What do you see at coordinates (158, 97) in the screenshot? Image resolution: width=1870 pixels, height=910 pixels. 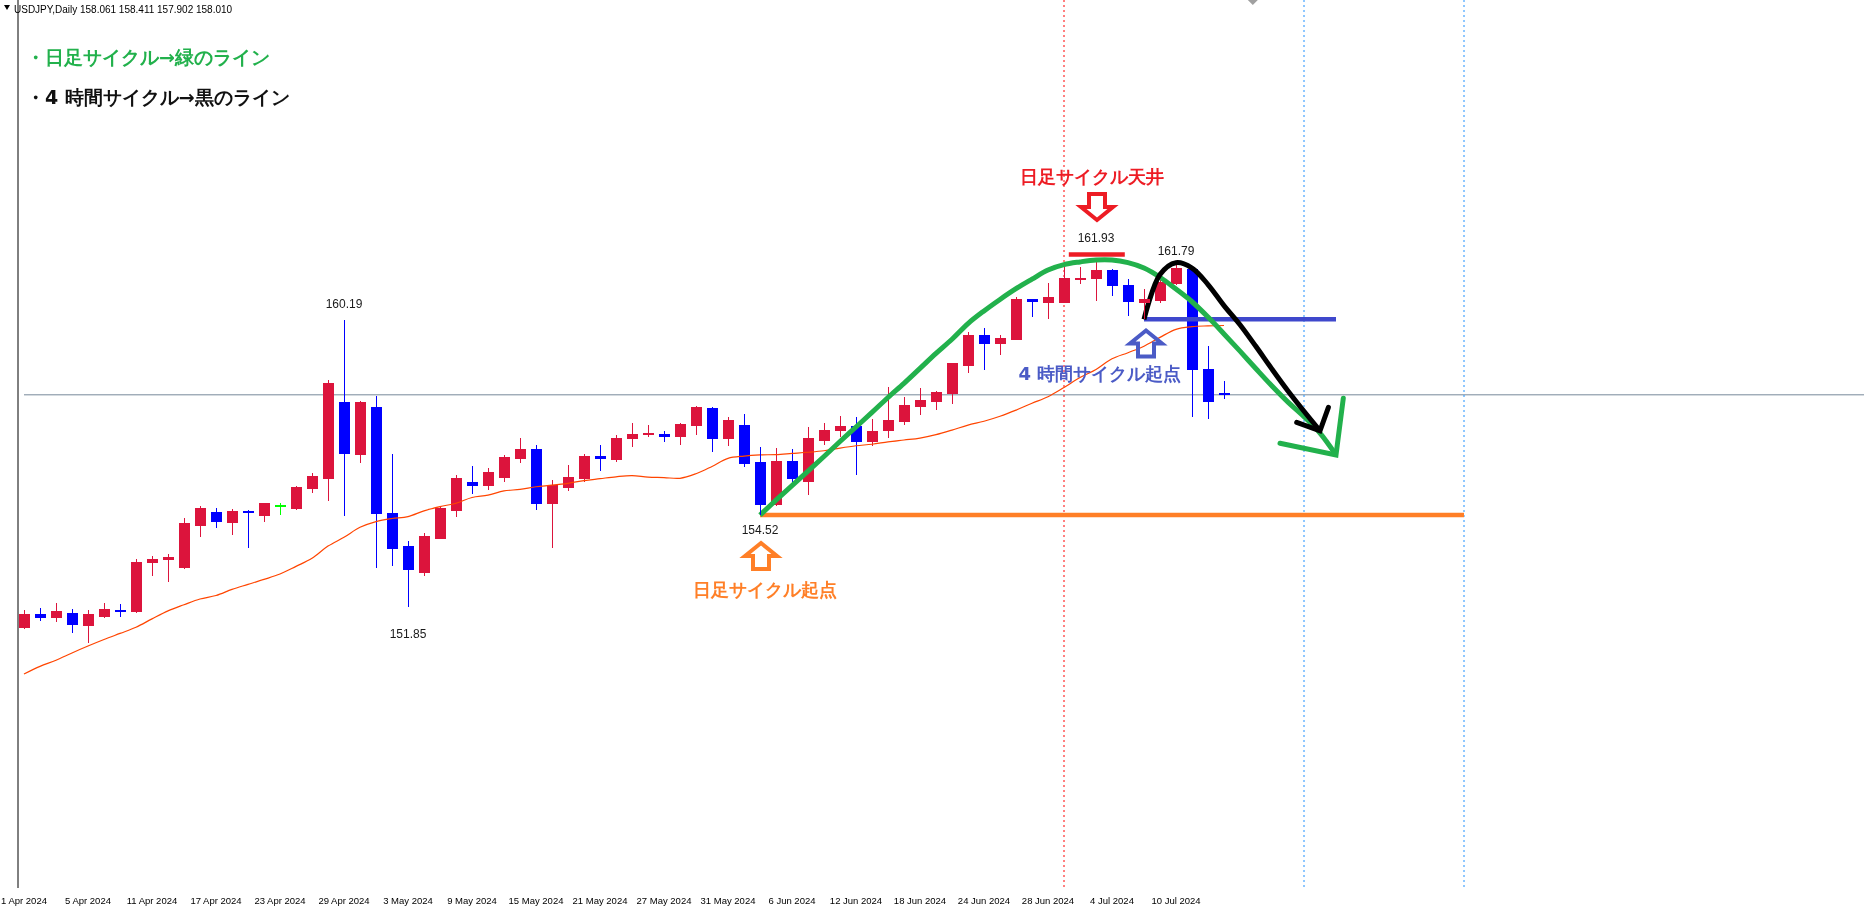 I see `text: ・4 時間サイクル→黒のライン` at bounding box center [158, 97].